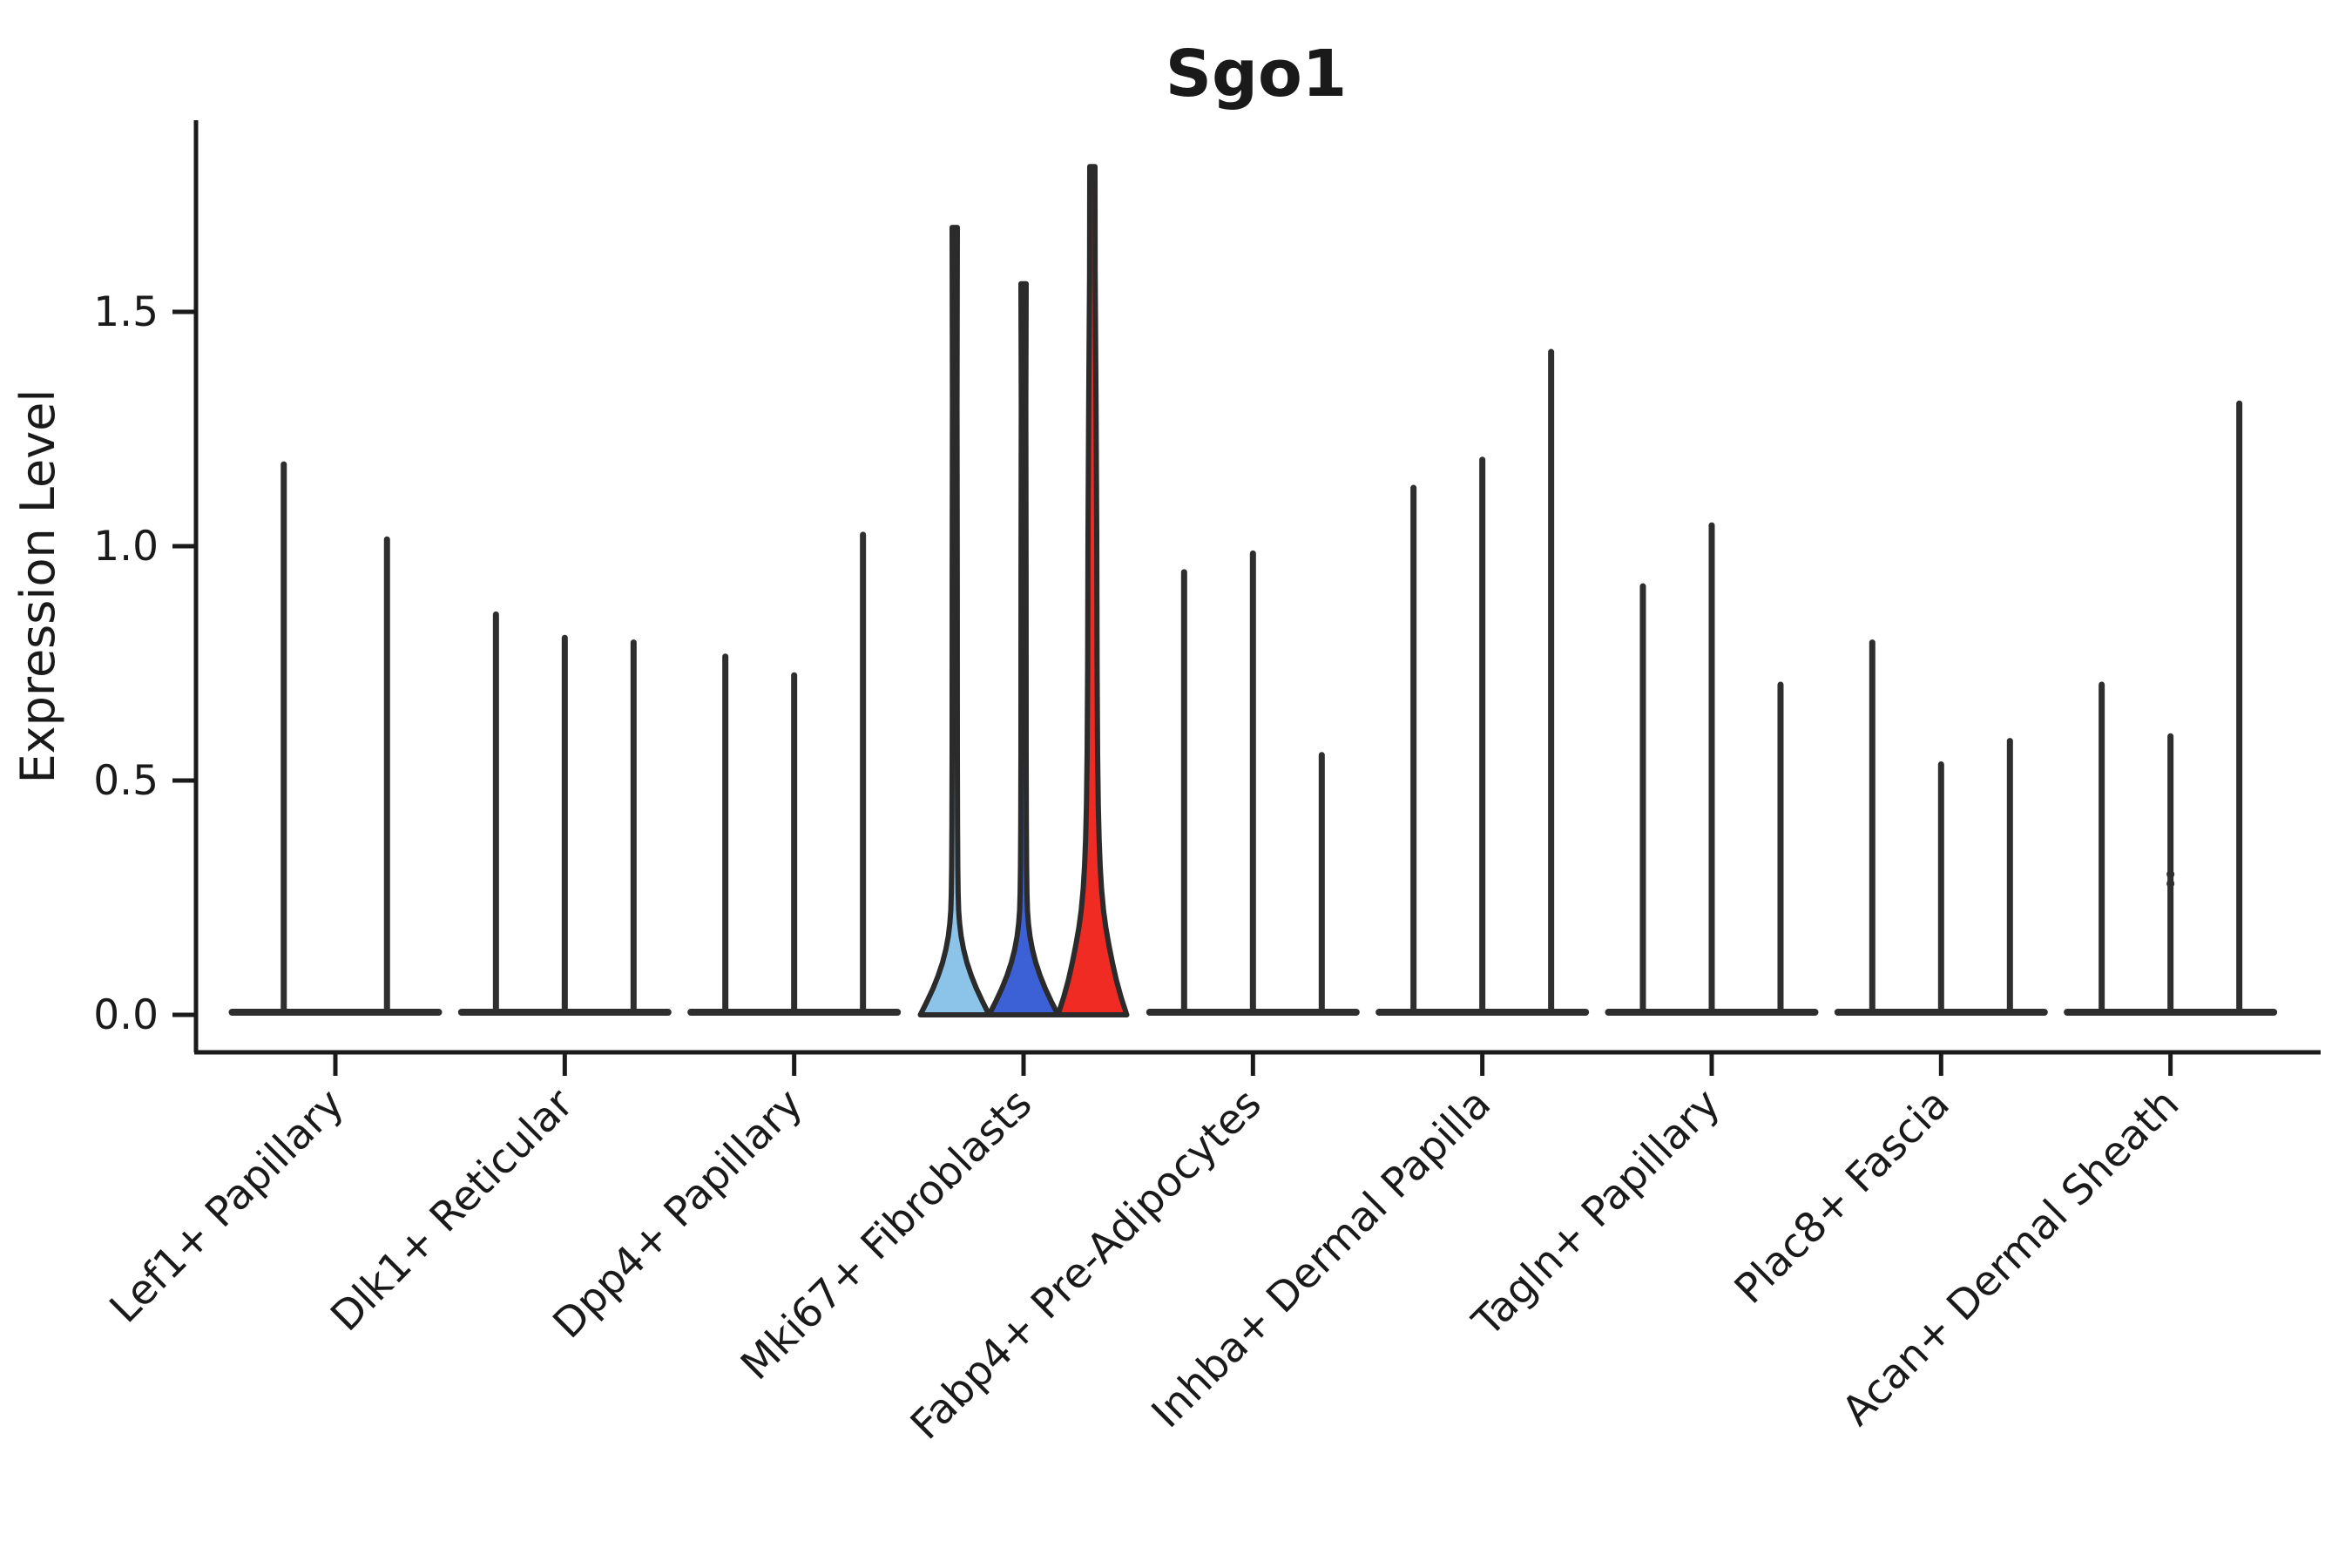  I want to click on y-tick-label: 1.5, so click(126, 312).